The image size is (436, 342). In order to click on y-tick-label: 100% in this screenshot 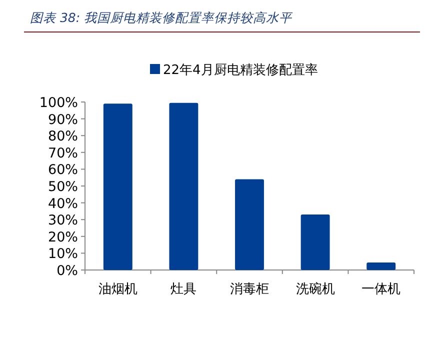, I will do `click(58, 103)`.